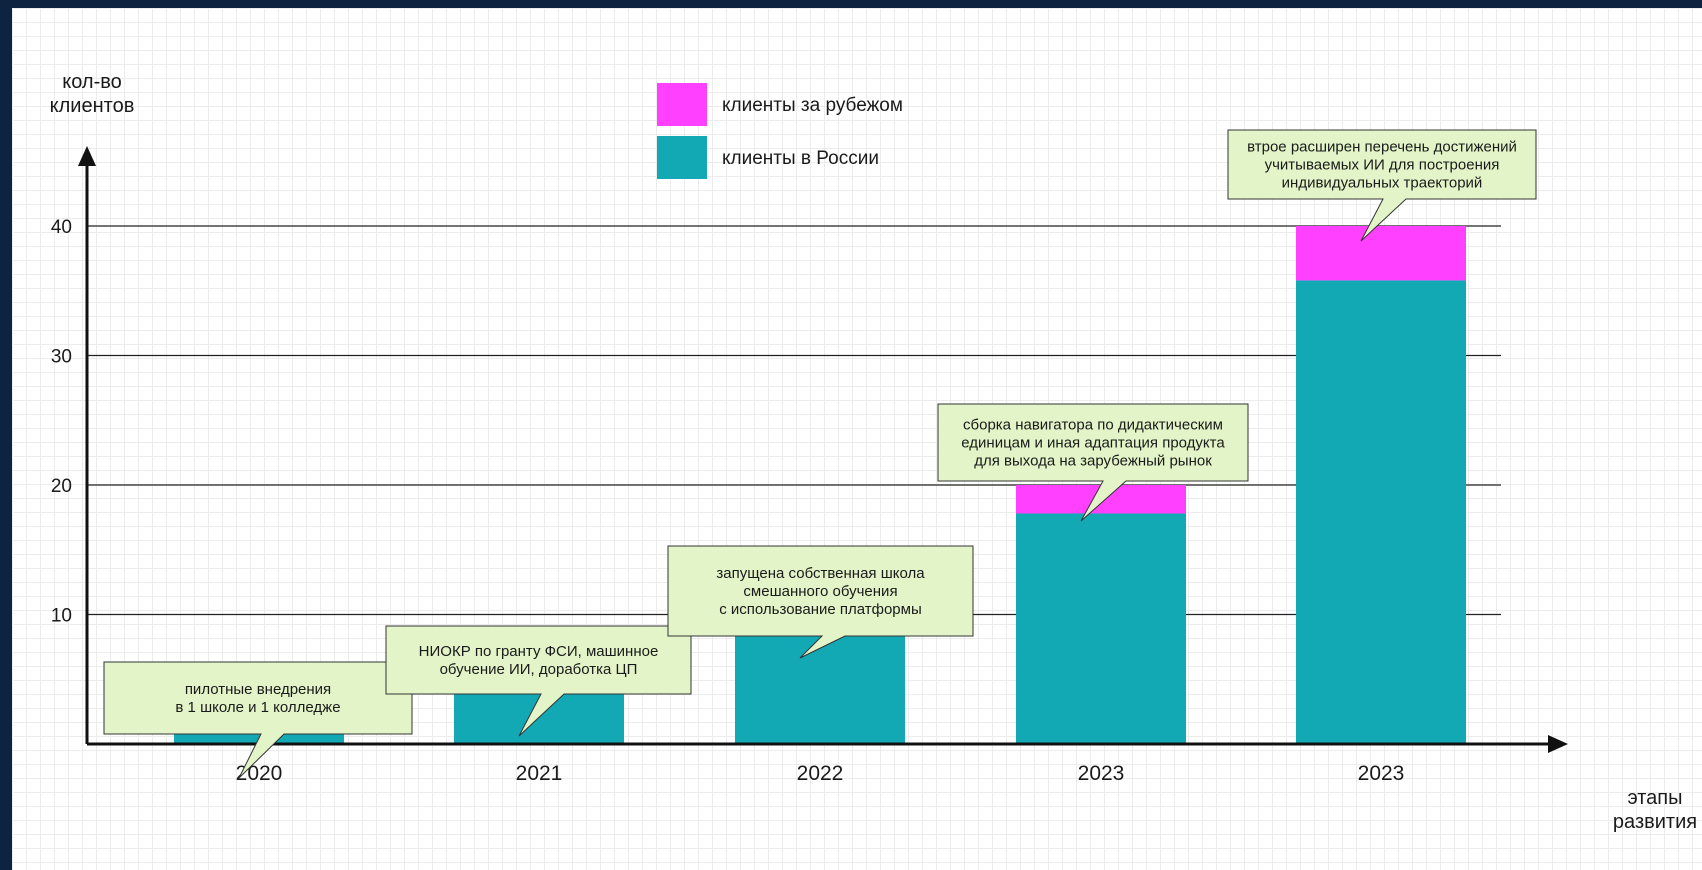 The height and width of the screenshot is (870, 1702). What do you see at coordinates (682, 104) in the screenshot?
I see `legend-swatch-abroad` at bounding box center [682, 104].